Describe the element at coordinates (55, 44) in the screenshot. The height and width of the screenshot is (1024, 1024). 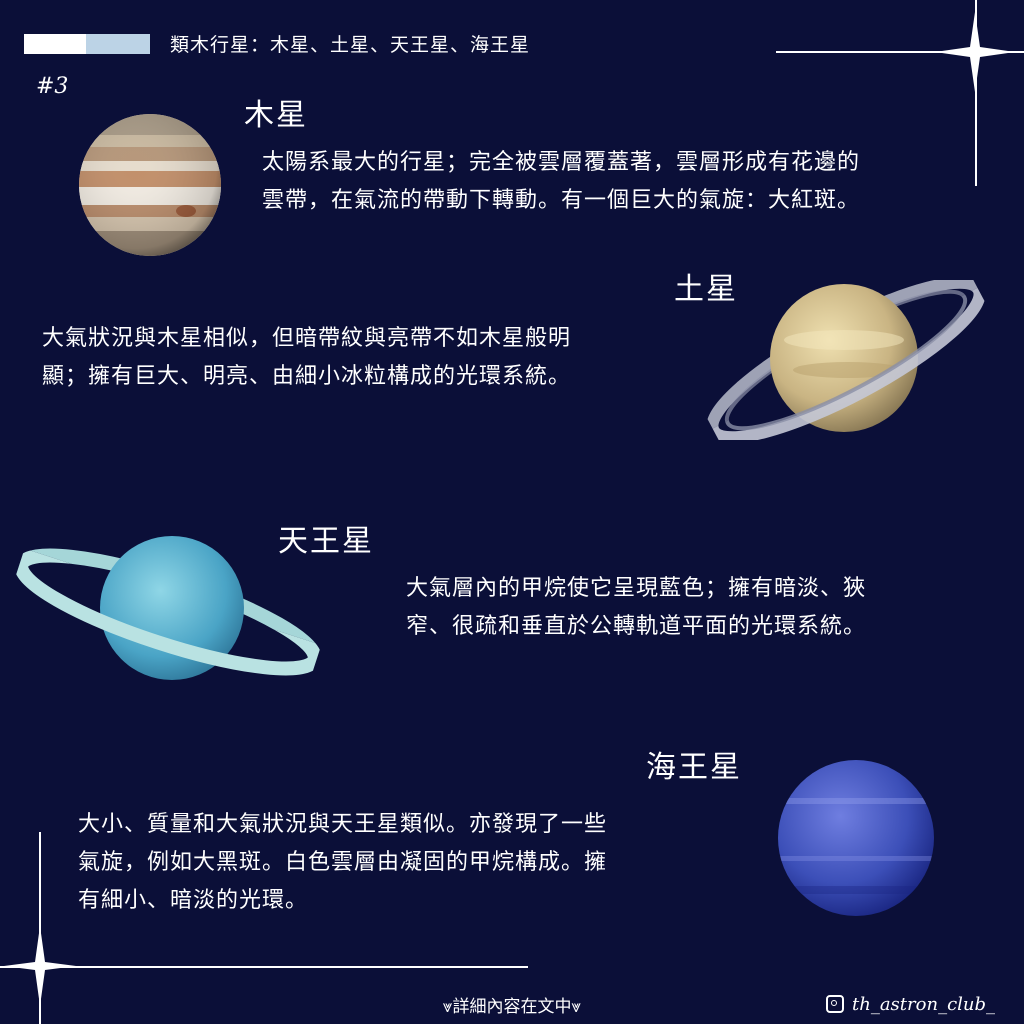
I see `header-accent-bar` at that location.